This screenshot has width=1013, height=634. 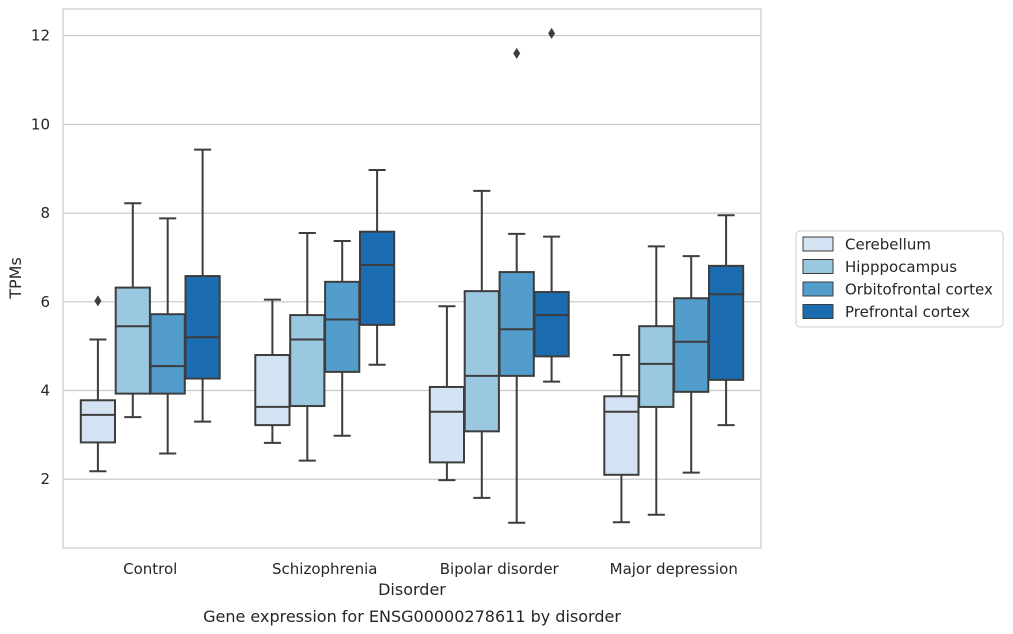 I want to click on x-tick-label: Bipolar disorder, so click(x=500, y=569).